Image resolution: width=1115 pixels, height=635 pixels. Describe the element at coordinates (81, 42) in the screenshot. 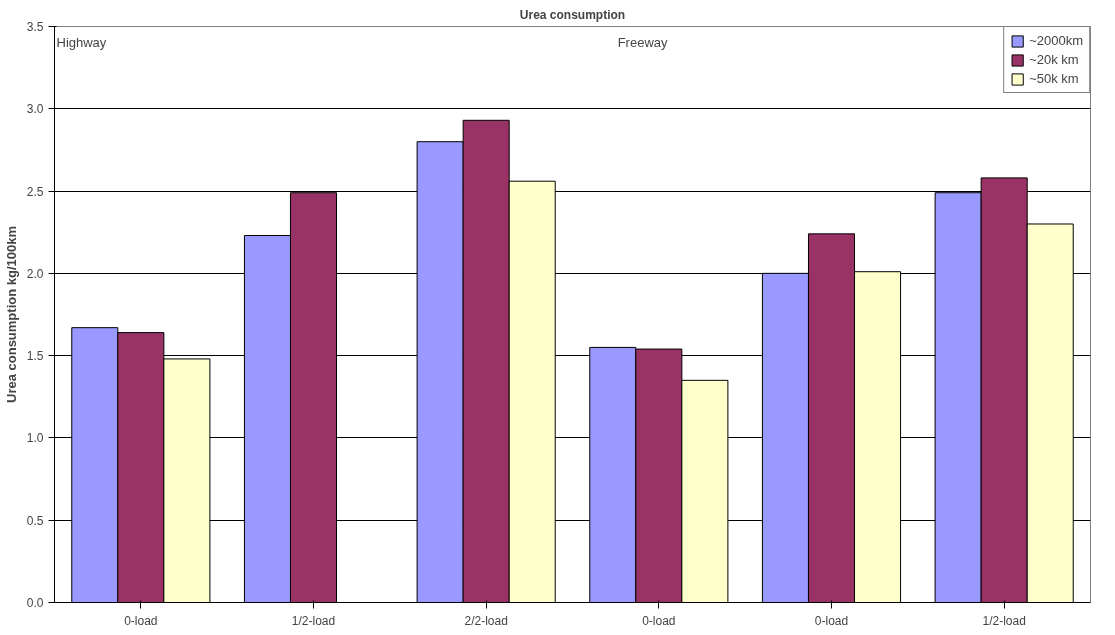

I see `annotation: Highway` at that location.